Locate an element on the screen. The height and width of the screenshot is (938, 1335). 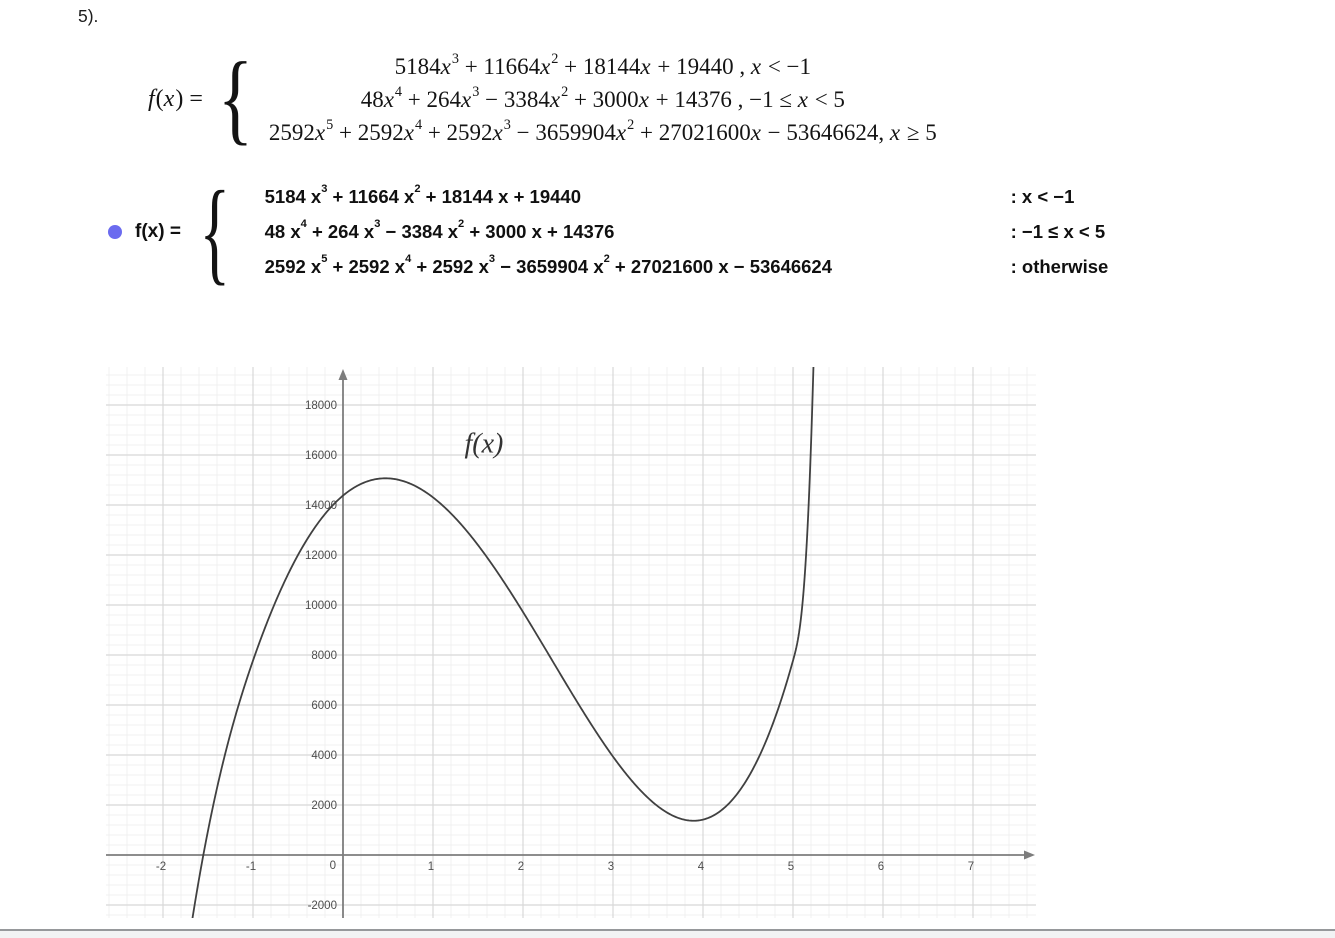
problem-number: 5). is located at coordinates (88, 16).